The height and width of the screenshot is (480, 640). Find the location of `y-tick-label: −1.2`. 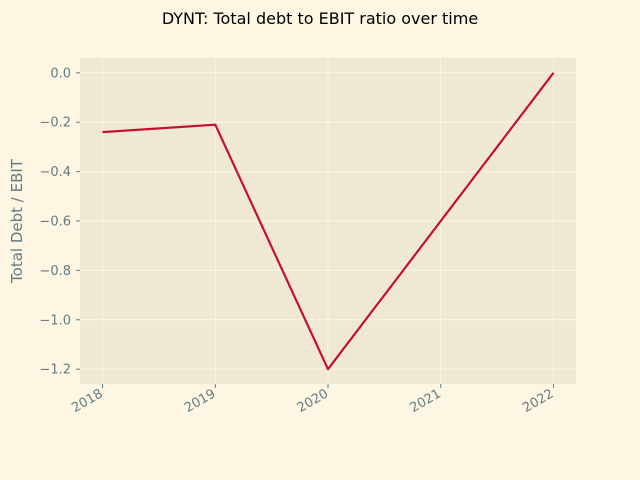

y-tick-label: −1.2 is located at coordinates (55, 370).